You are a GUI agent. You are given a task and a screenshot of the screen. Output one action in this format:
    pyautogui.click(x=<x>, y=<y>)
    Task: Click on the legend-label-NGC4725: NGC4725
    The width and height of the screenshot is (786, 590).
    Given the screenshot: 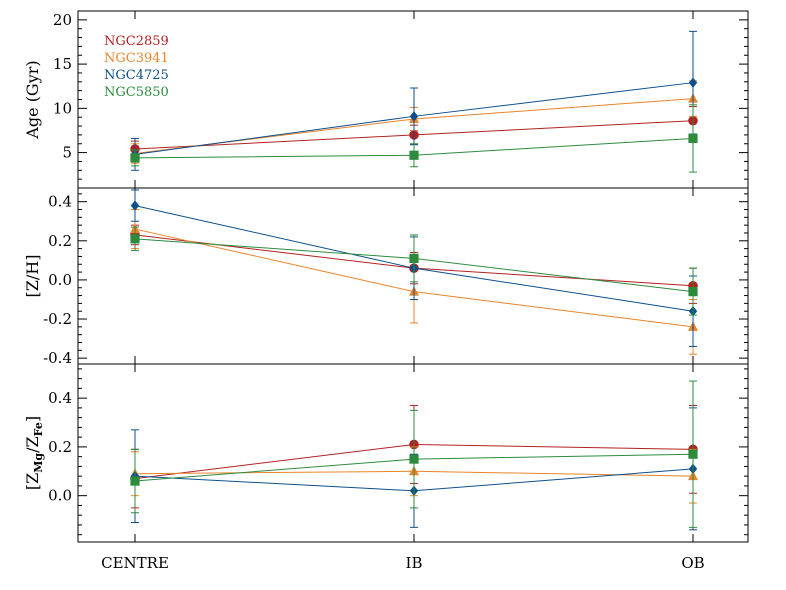 What is the action you would take?
    pyautogui.click(x=136, y=75)
    